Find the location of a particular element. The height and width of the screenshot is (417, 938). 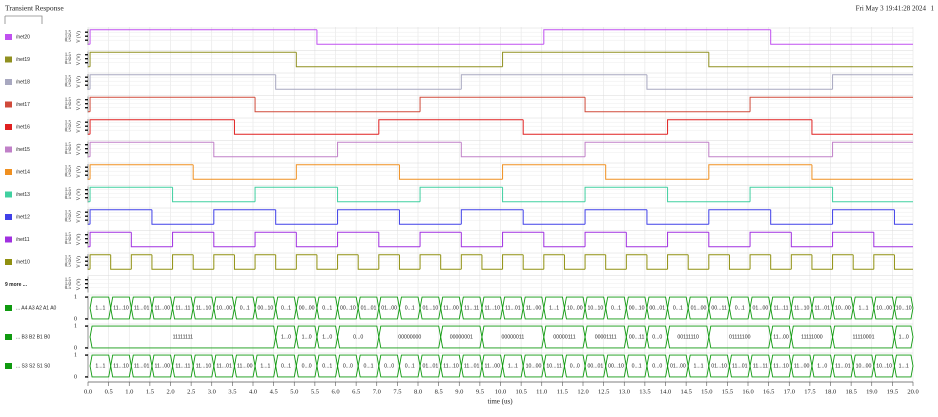

window-title: Transient Response is located at coordinates (34, 8).